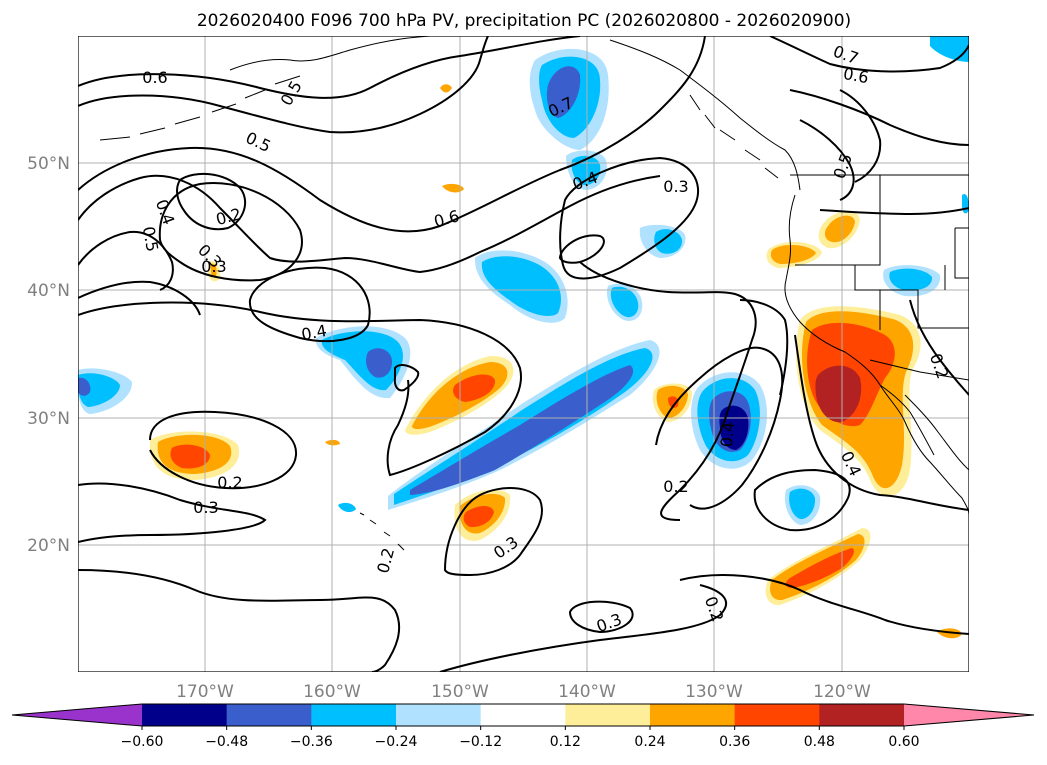 The height and width of the screenshot is (765, 1047). What do you see at coordinates (226, 742) in the screenshot?
I see `colorbar-tick-label: −0.48` at bounding box center [226, 742].